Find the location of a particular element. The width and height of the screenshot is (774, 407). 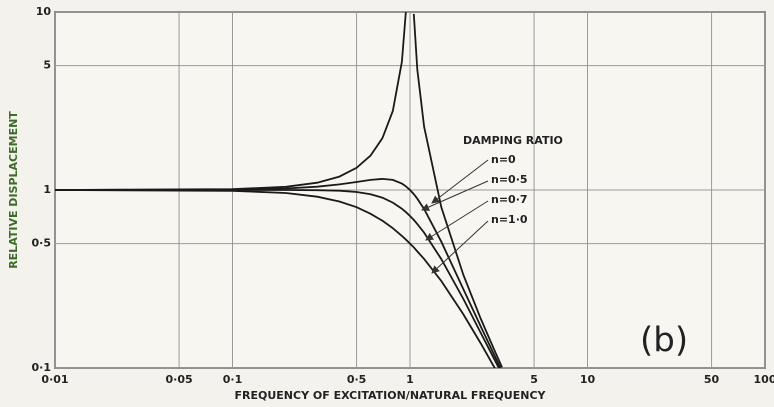

x-tick-label: 5 is located at coordinates (534, 379).